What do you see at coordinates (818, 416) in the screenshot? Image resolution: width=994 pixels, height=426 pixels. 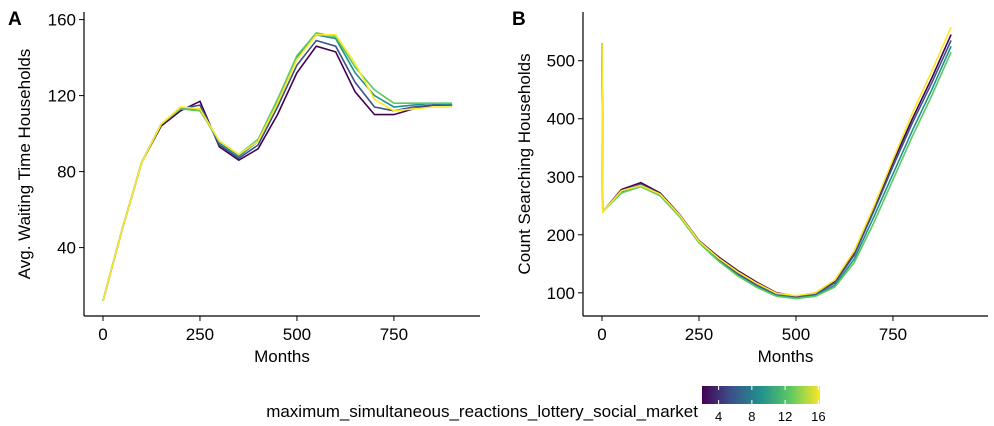 I see `colorbar-tick-label: 16` at bounding box center [818, 416].